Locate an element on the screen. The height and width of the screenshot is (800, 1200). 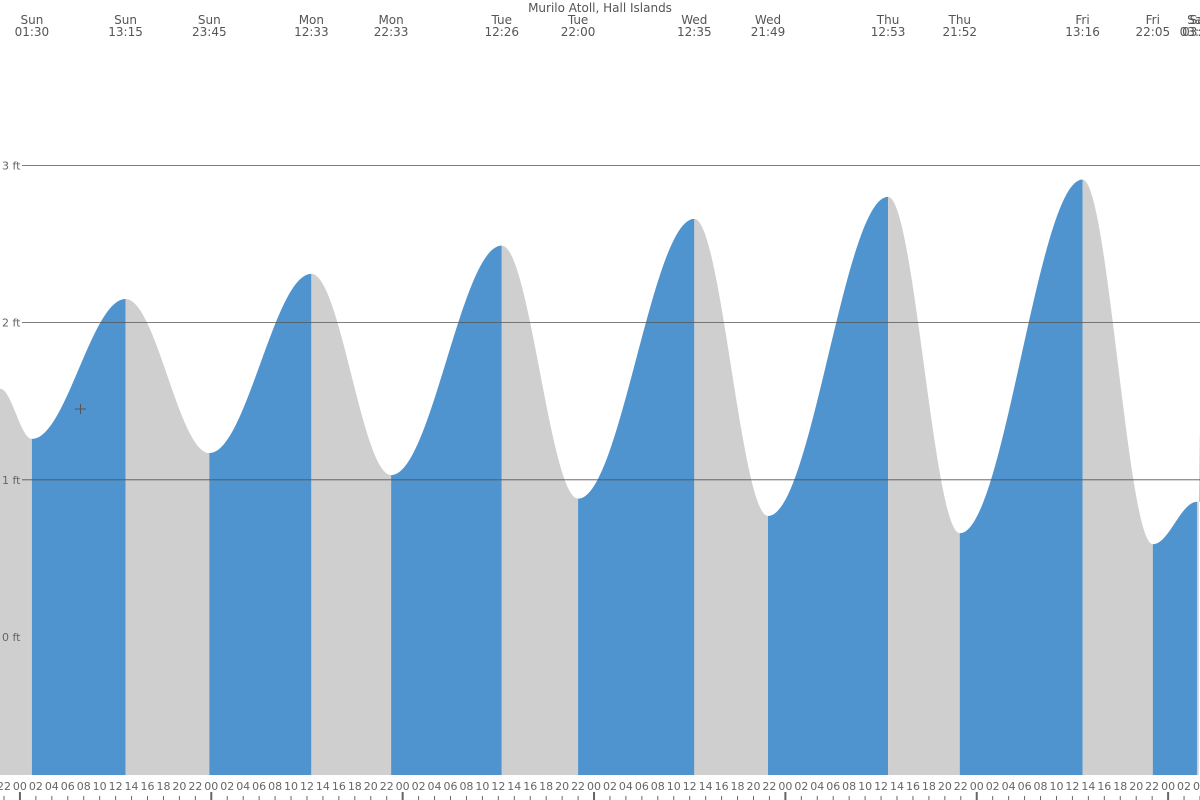
y-axis-labels: 0 ft 1 ft 2 ft 3 ft is located at coordinates (11, 401).